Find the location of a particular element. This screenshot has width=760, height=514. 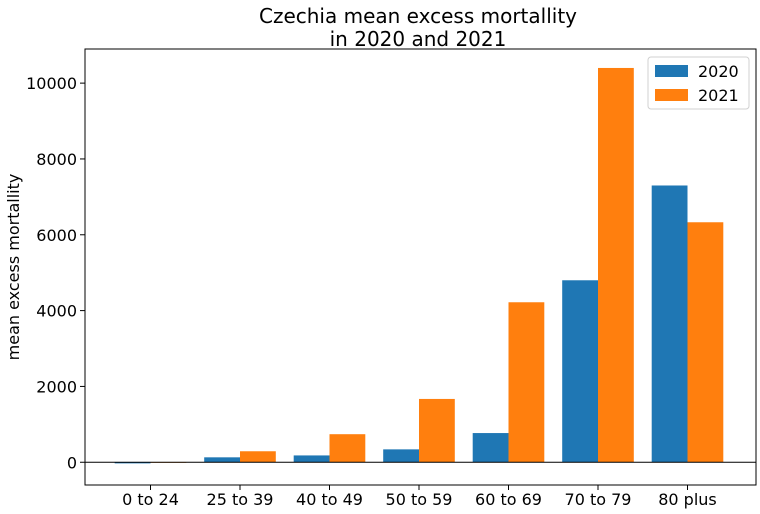

chart-title-line-2: in 2020 and 2021 is located at coordinates (418, 39).